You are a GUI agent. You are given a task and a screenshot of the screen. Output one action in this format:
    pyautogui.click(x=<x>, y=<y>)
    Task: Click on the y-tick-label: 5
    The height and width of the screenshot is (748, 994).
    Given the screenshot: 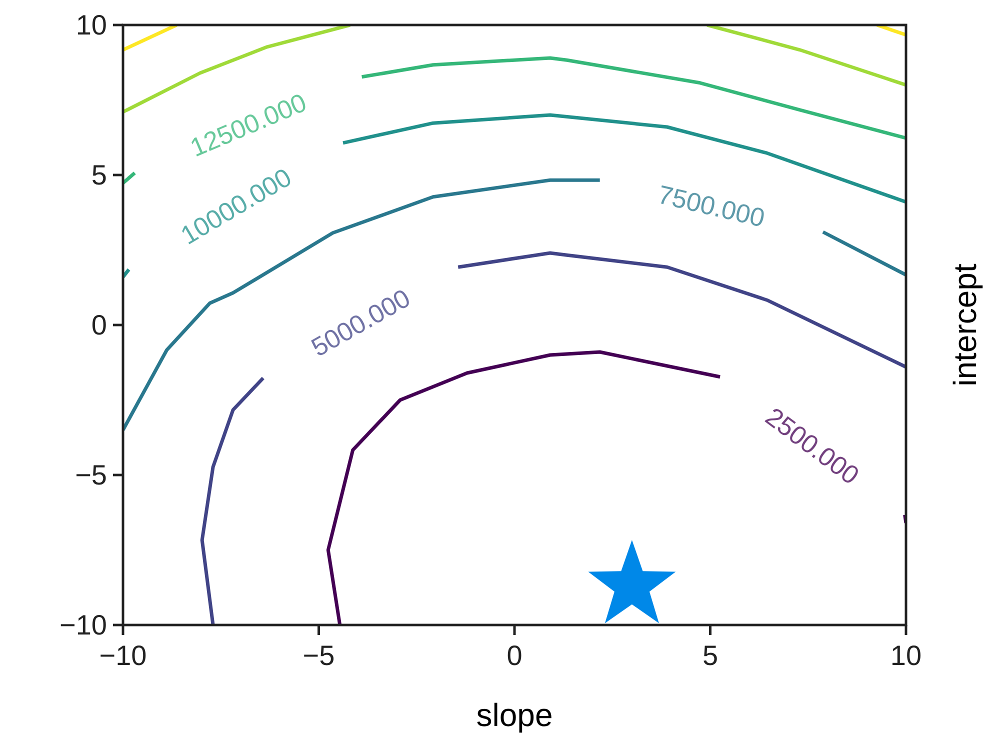 What is the action you would take?
    pyautogui.click(x=99, y=175)
    